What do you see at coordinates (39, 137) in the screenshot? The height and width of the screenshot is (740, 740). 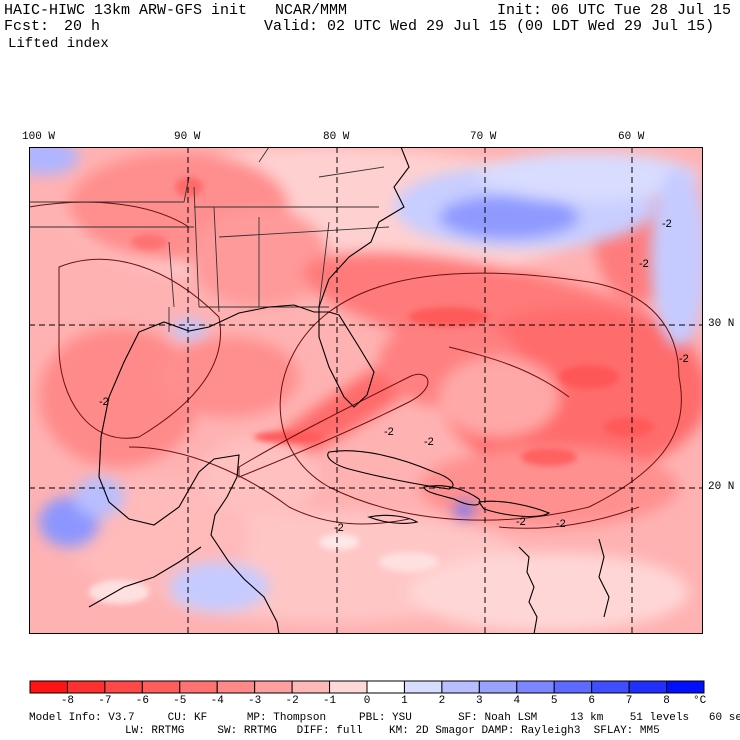 I see `lon-label-100w: 100 W` at bounding box center [39, 137].